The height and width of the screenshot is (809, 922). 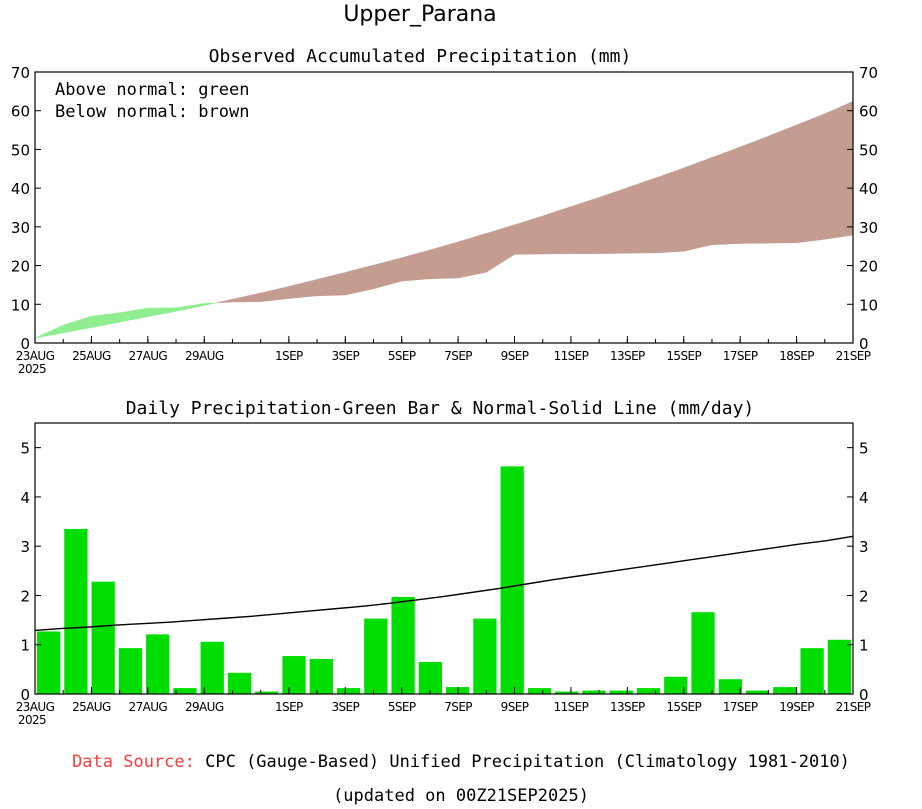 What do you see at coordinates (20, 150) in the screenshot?
I see `accum-ytick-left-label: 50` at bounding box center [20, 150].